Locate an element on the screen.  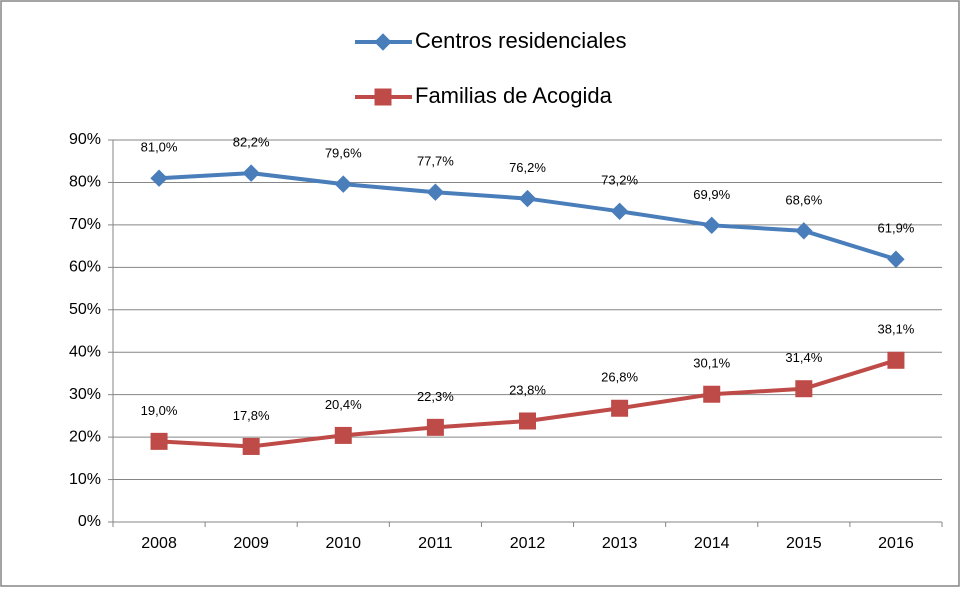
x-tick-label: 2013 is located at coordinates (620, 543).